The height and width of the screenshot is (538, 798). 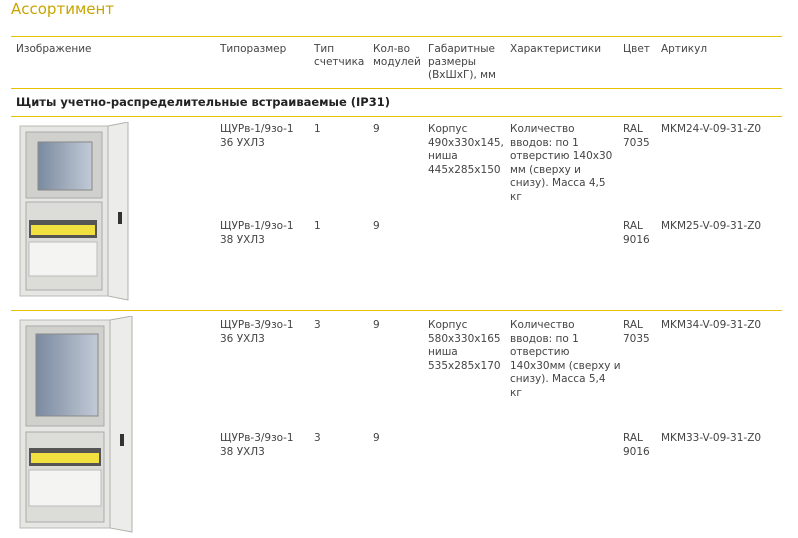 What do you see at coordinates (636, 49) in the screenshot?
I see `col-header-color: Цвет` at bounding box center [636, 49].